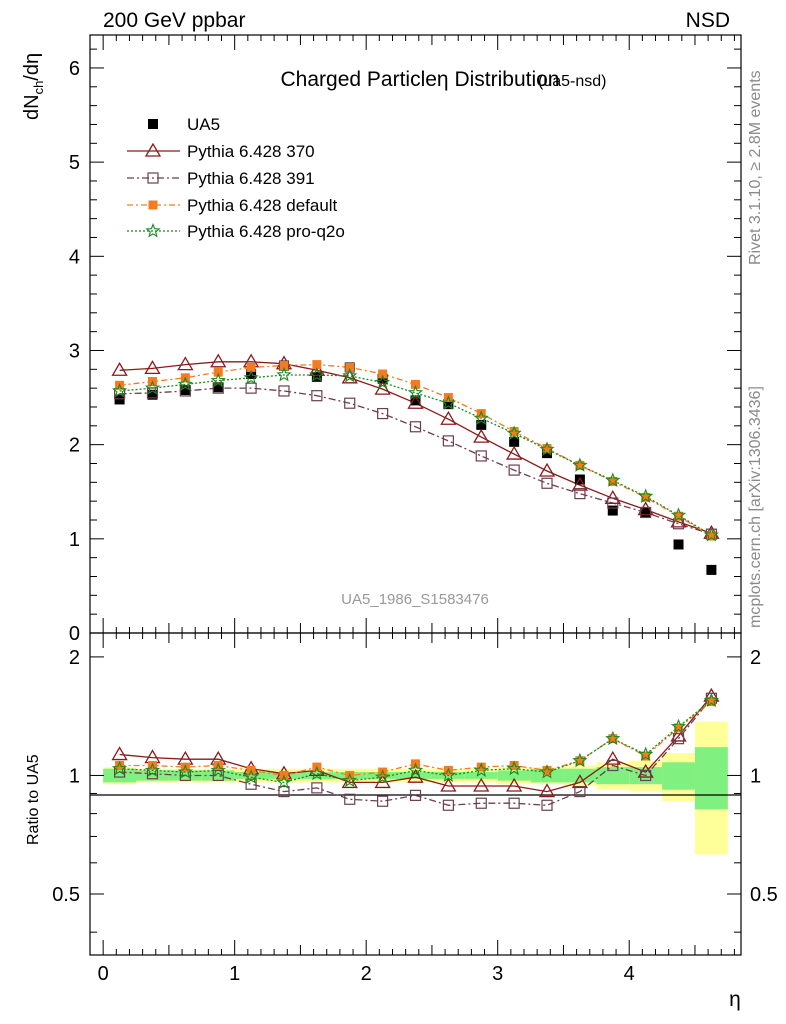 This screenshot has height=1024, width=786. Describe the element at coordinates (497, 974) in the screenshot. I see `ratio-xtick-label: 3` at that location.